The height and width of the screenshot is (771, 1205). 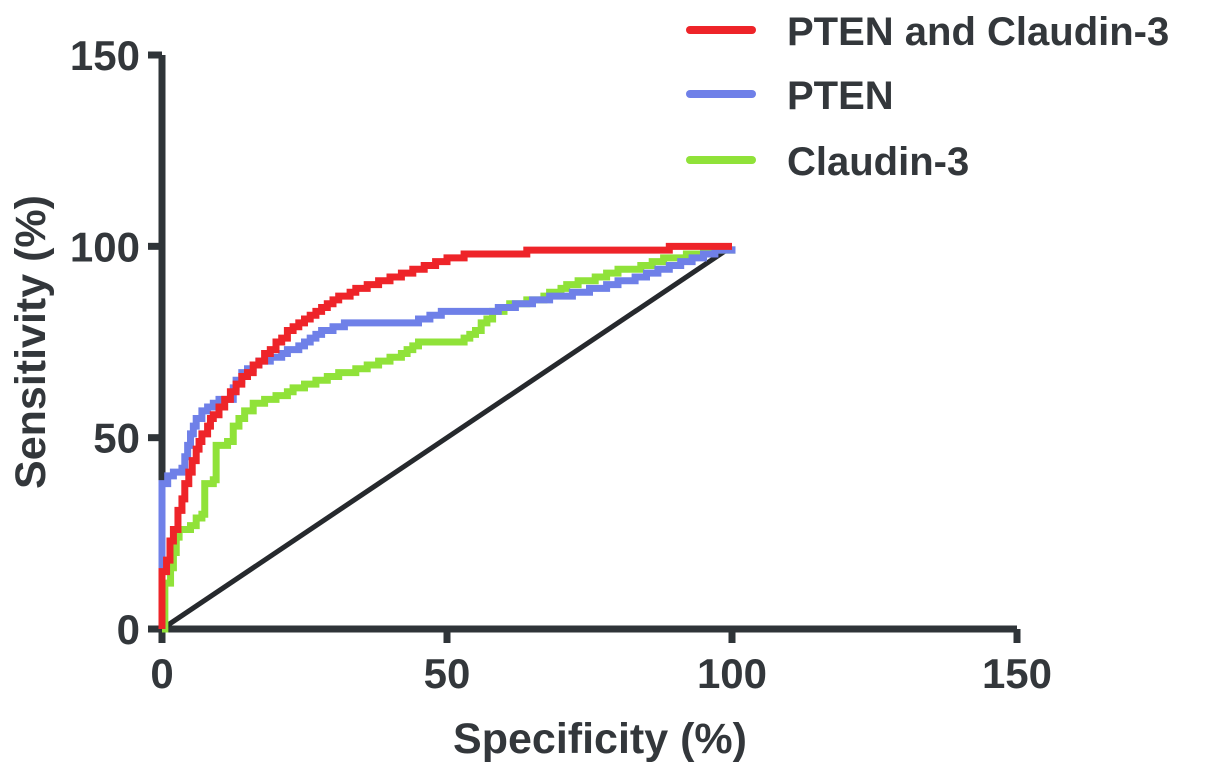 I want to click on legend-label-pten-and-claudin-3: PTEN and Claudin-3, so click(x=978, y=32).